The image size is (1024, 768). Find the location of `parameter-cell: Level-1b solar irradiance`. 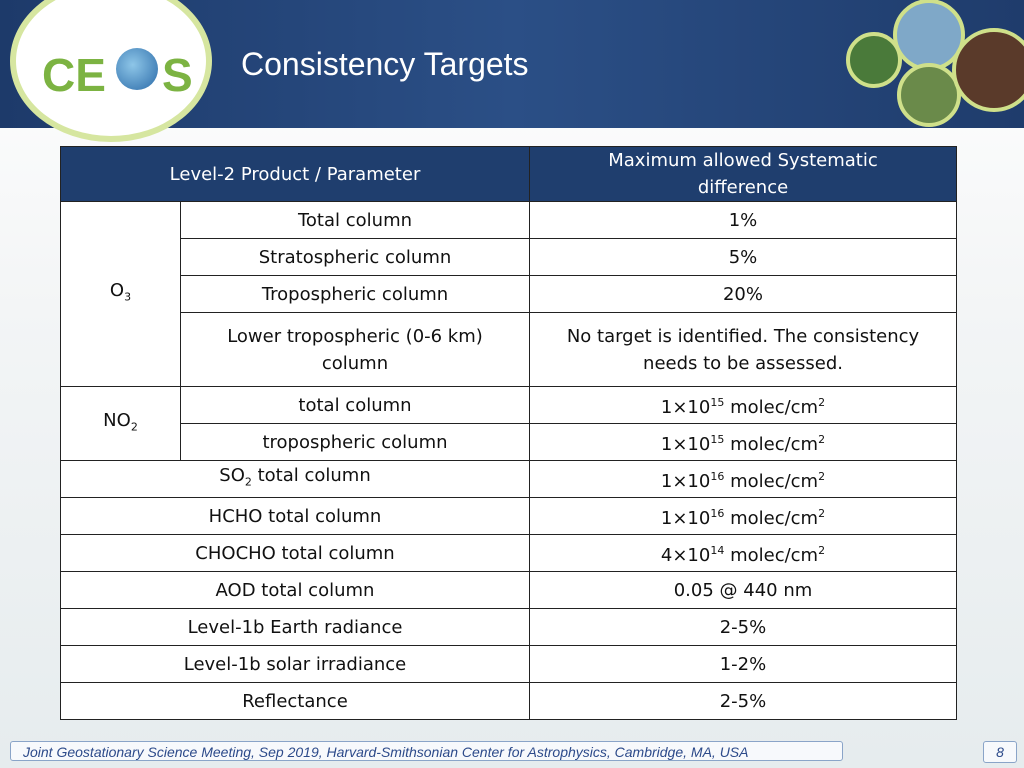

parameter-cell: Level-1b solar irradiance is located at coordinates (295, 664).